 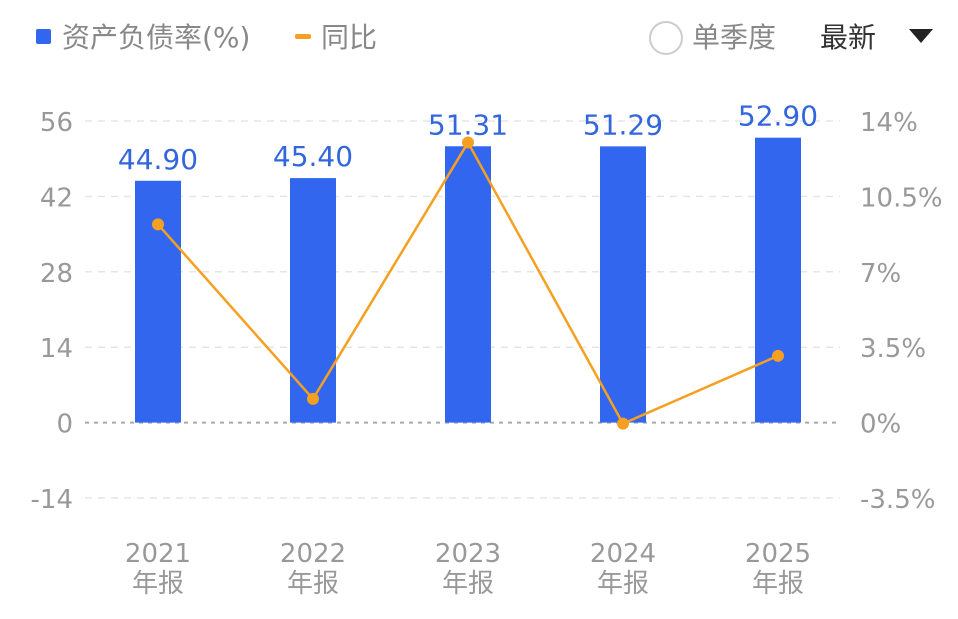 I want to click on labels-layer: 44.90 45.40 51.31 51.29 52.90, so click(x=468, y=138).